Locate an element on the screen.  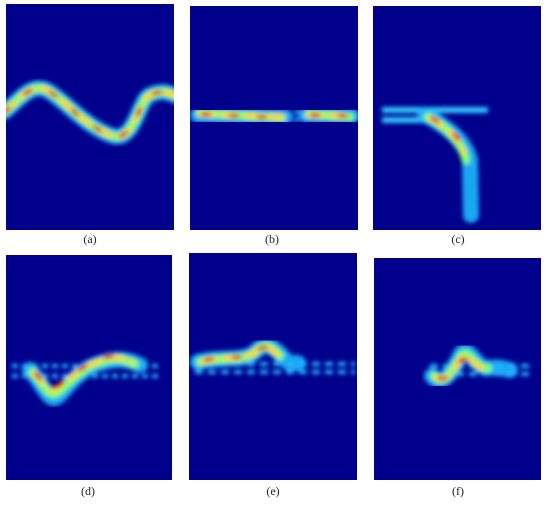
panel-e is located at coordinates (273, 366).